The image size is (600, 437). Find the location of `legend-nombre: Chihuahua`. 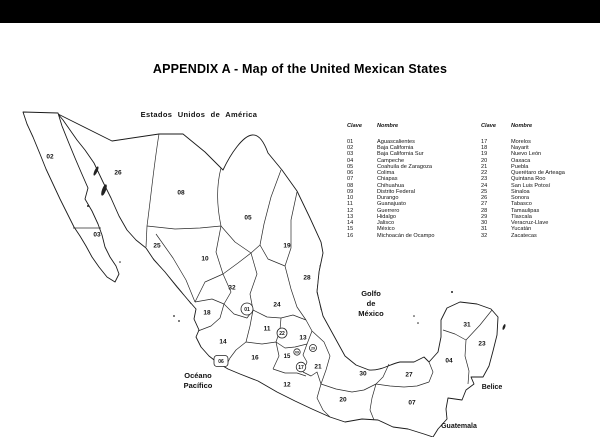

legend-nombre: Chihuahua is located at coordinates (391, 185).